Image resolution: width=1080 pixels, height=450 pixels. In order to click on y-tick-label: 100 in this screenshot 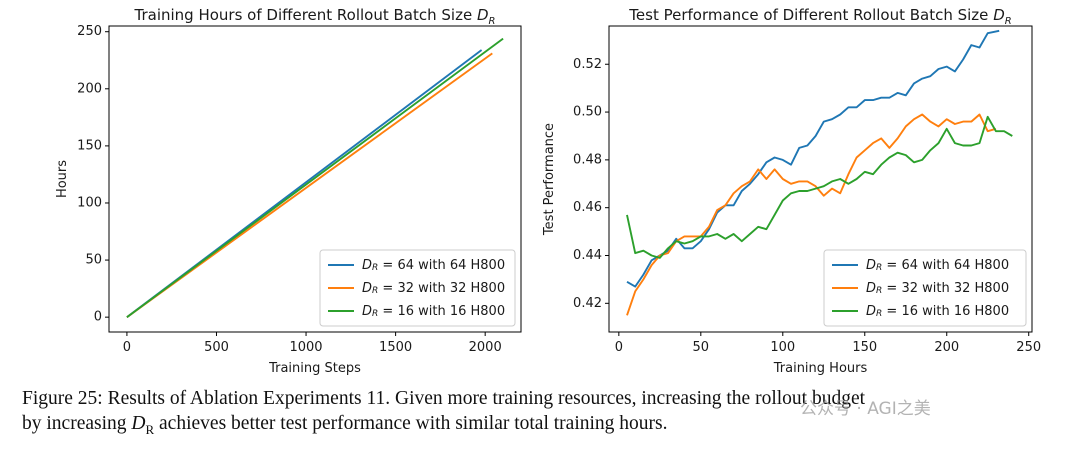, I will do `click(89, 202)`.